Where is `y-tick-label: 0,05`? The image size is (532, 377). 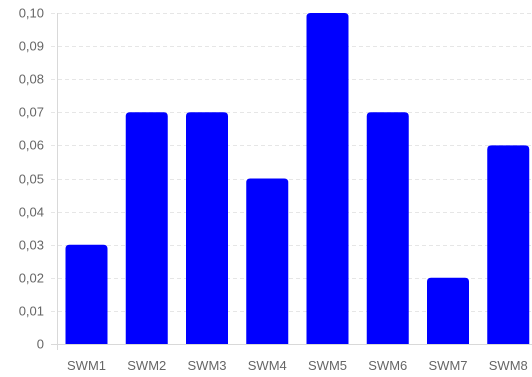 y-tick-label: 0,05 is located at coordinates (31, 179).